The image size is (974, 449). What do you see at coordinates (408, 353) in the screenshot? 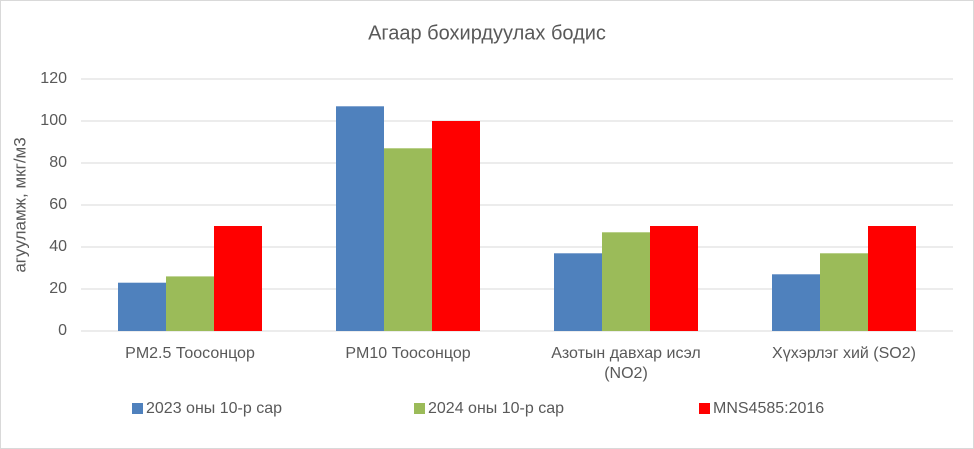
I see `x-tick-label: PM10 Тоосонцор` at bounding box center [408, 353].